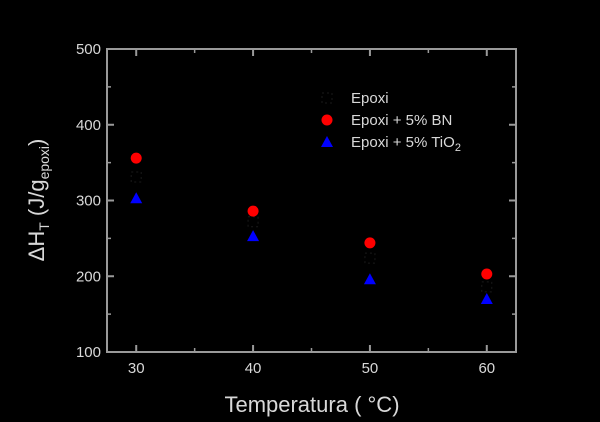 The height and width of the screenshot is (422, 600). What do you see at coordinates (88, 276) in the screenshot?
I see `y-tick-label: 200` at bounding box center [88, 276].